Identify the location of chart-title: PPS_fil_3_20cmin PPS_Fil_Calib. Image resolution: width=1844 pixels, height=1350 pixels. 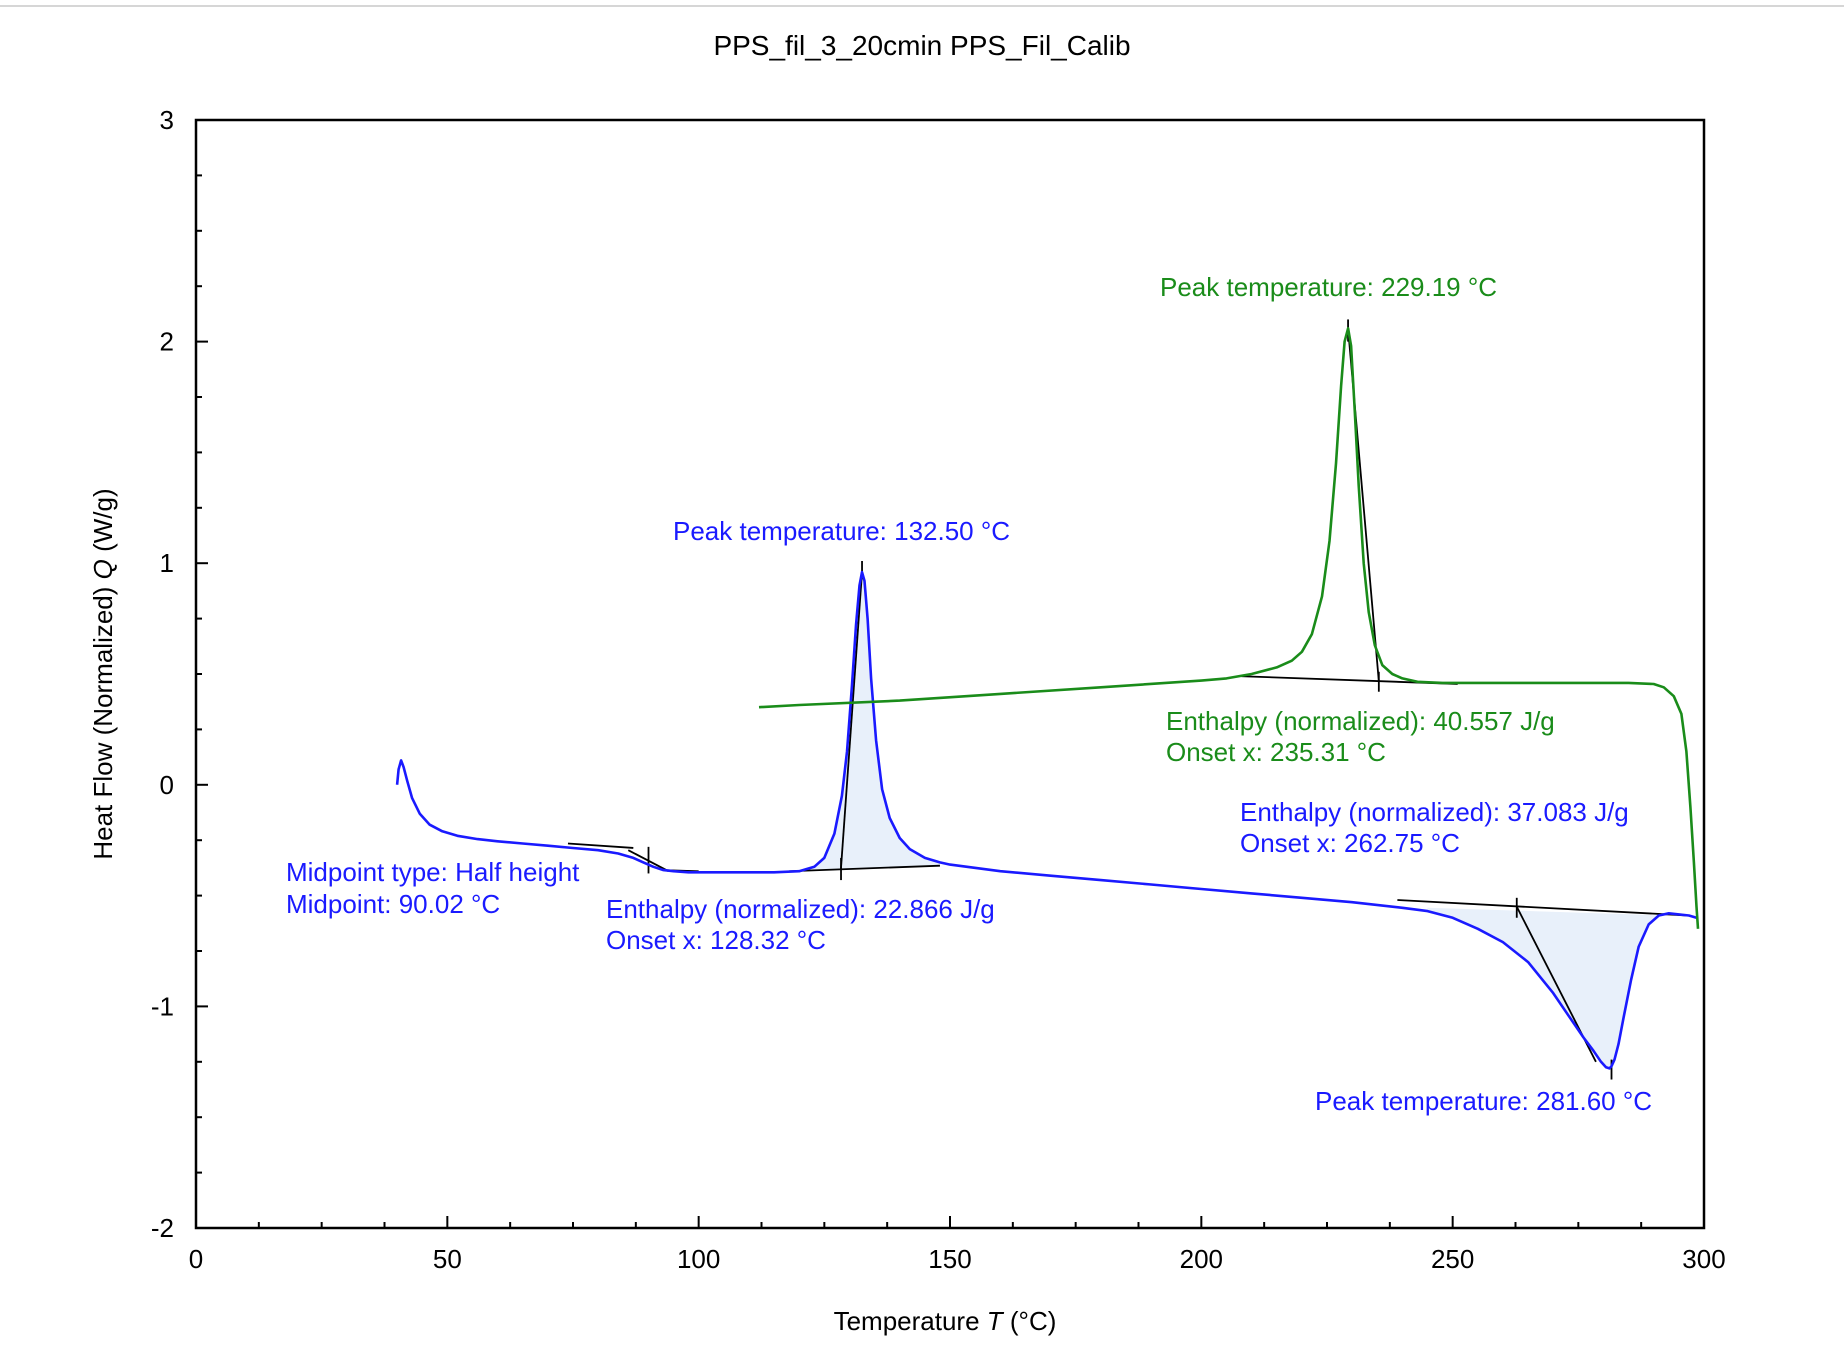
(921, 45).